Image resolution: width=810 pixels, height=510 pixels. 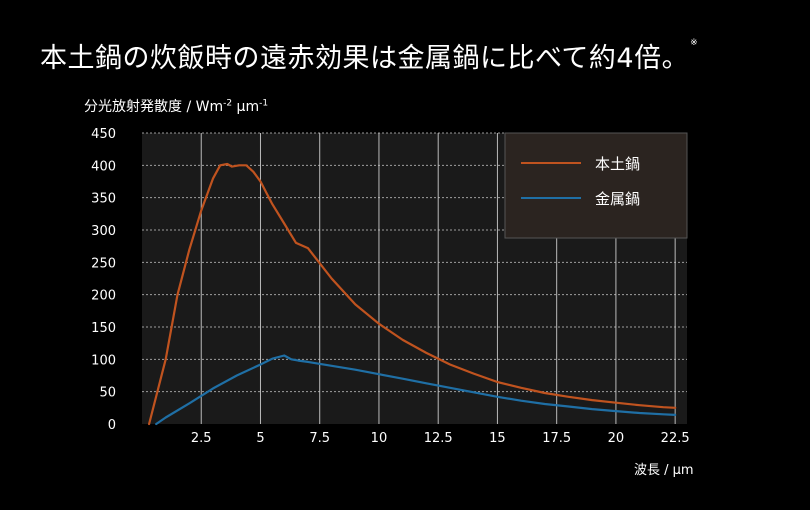 What do you see at coordinates (664, 470) in the screenshot?
I see `x-axis-label: 波長 / μm` at bounding box center [664, 470].